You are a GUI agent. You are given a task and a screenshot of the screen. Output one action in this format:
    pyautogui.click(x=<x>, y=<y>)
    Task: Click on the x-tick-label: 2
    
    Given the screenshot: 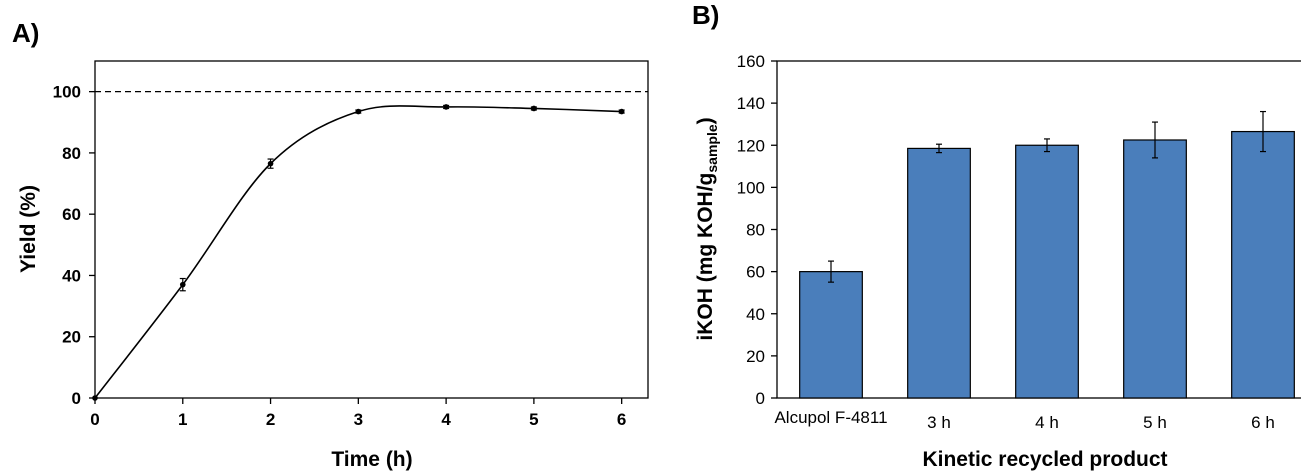 What is the action you would take?
    pyautogui.click(x=270, y=419)
    